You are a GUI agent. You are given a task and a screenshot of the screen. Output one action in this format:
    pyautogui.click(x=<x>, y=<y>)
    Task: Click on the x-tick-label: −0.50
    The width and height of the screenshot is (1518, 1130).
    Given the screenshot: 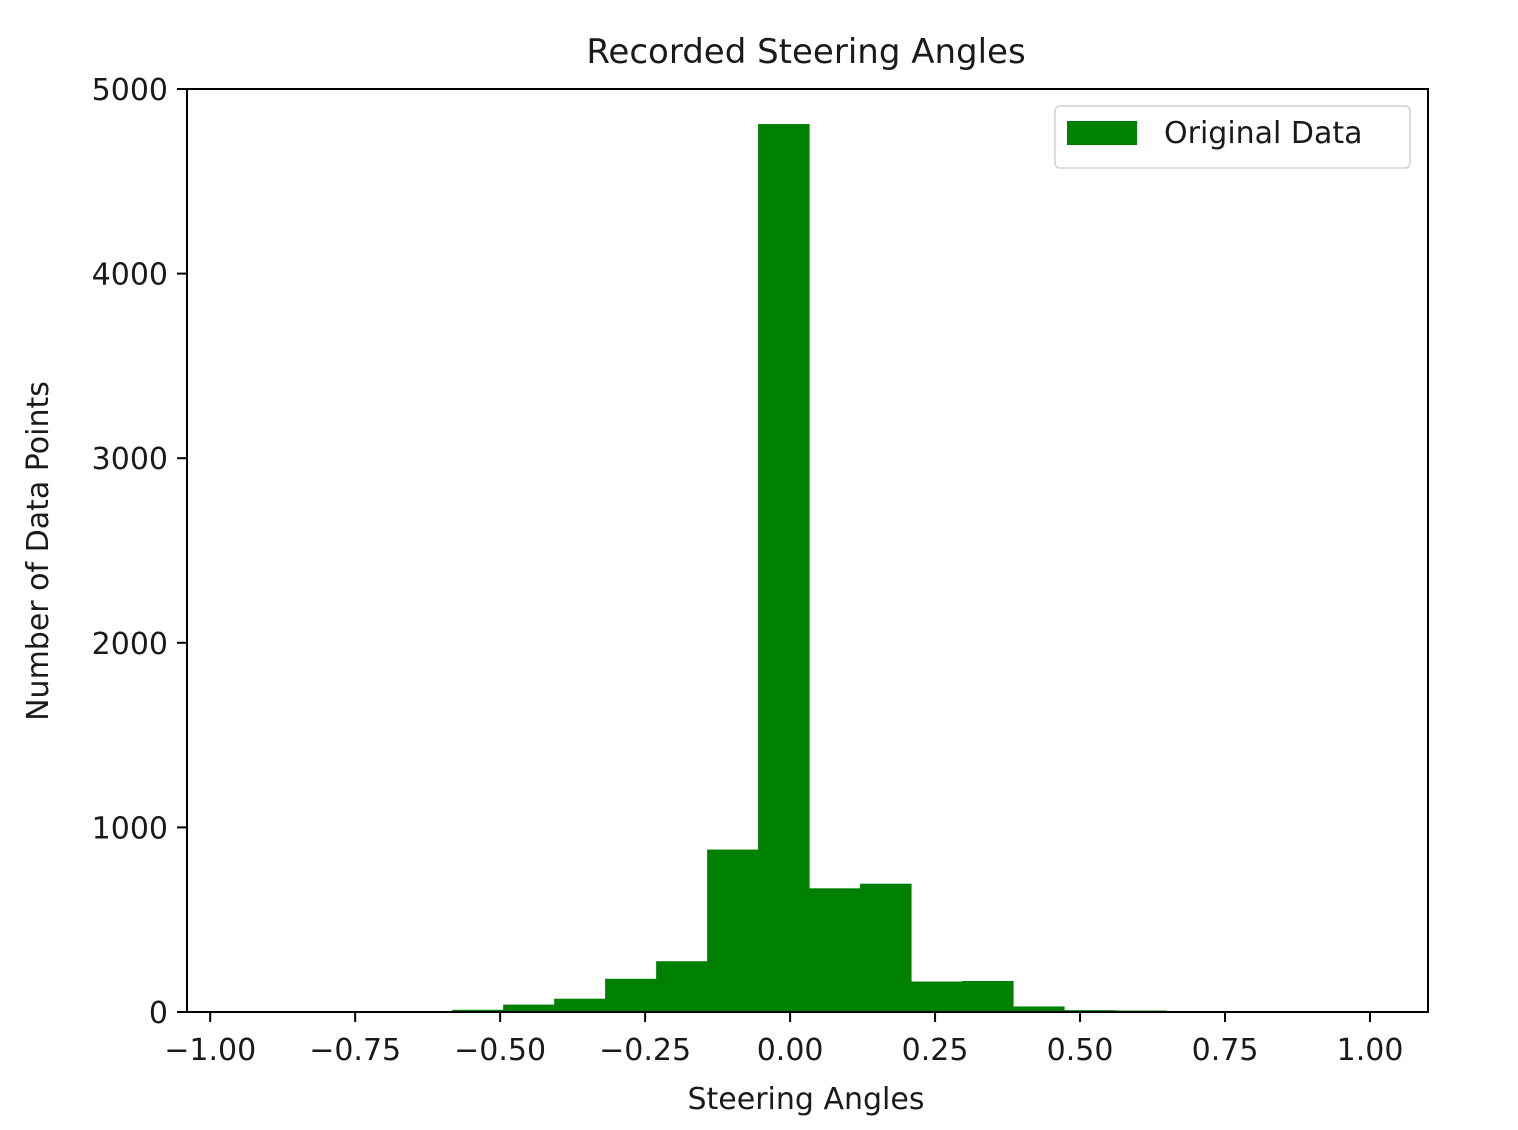 What is the action you would take?
    pyautogui.click(x=500, y=1050)
    